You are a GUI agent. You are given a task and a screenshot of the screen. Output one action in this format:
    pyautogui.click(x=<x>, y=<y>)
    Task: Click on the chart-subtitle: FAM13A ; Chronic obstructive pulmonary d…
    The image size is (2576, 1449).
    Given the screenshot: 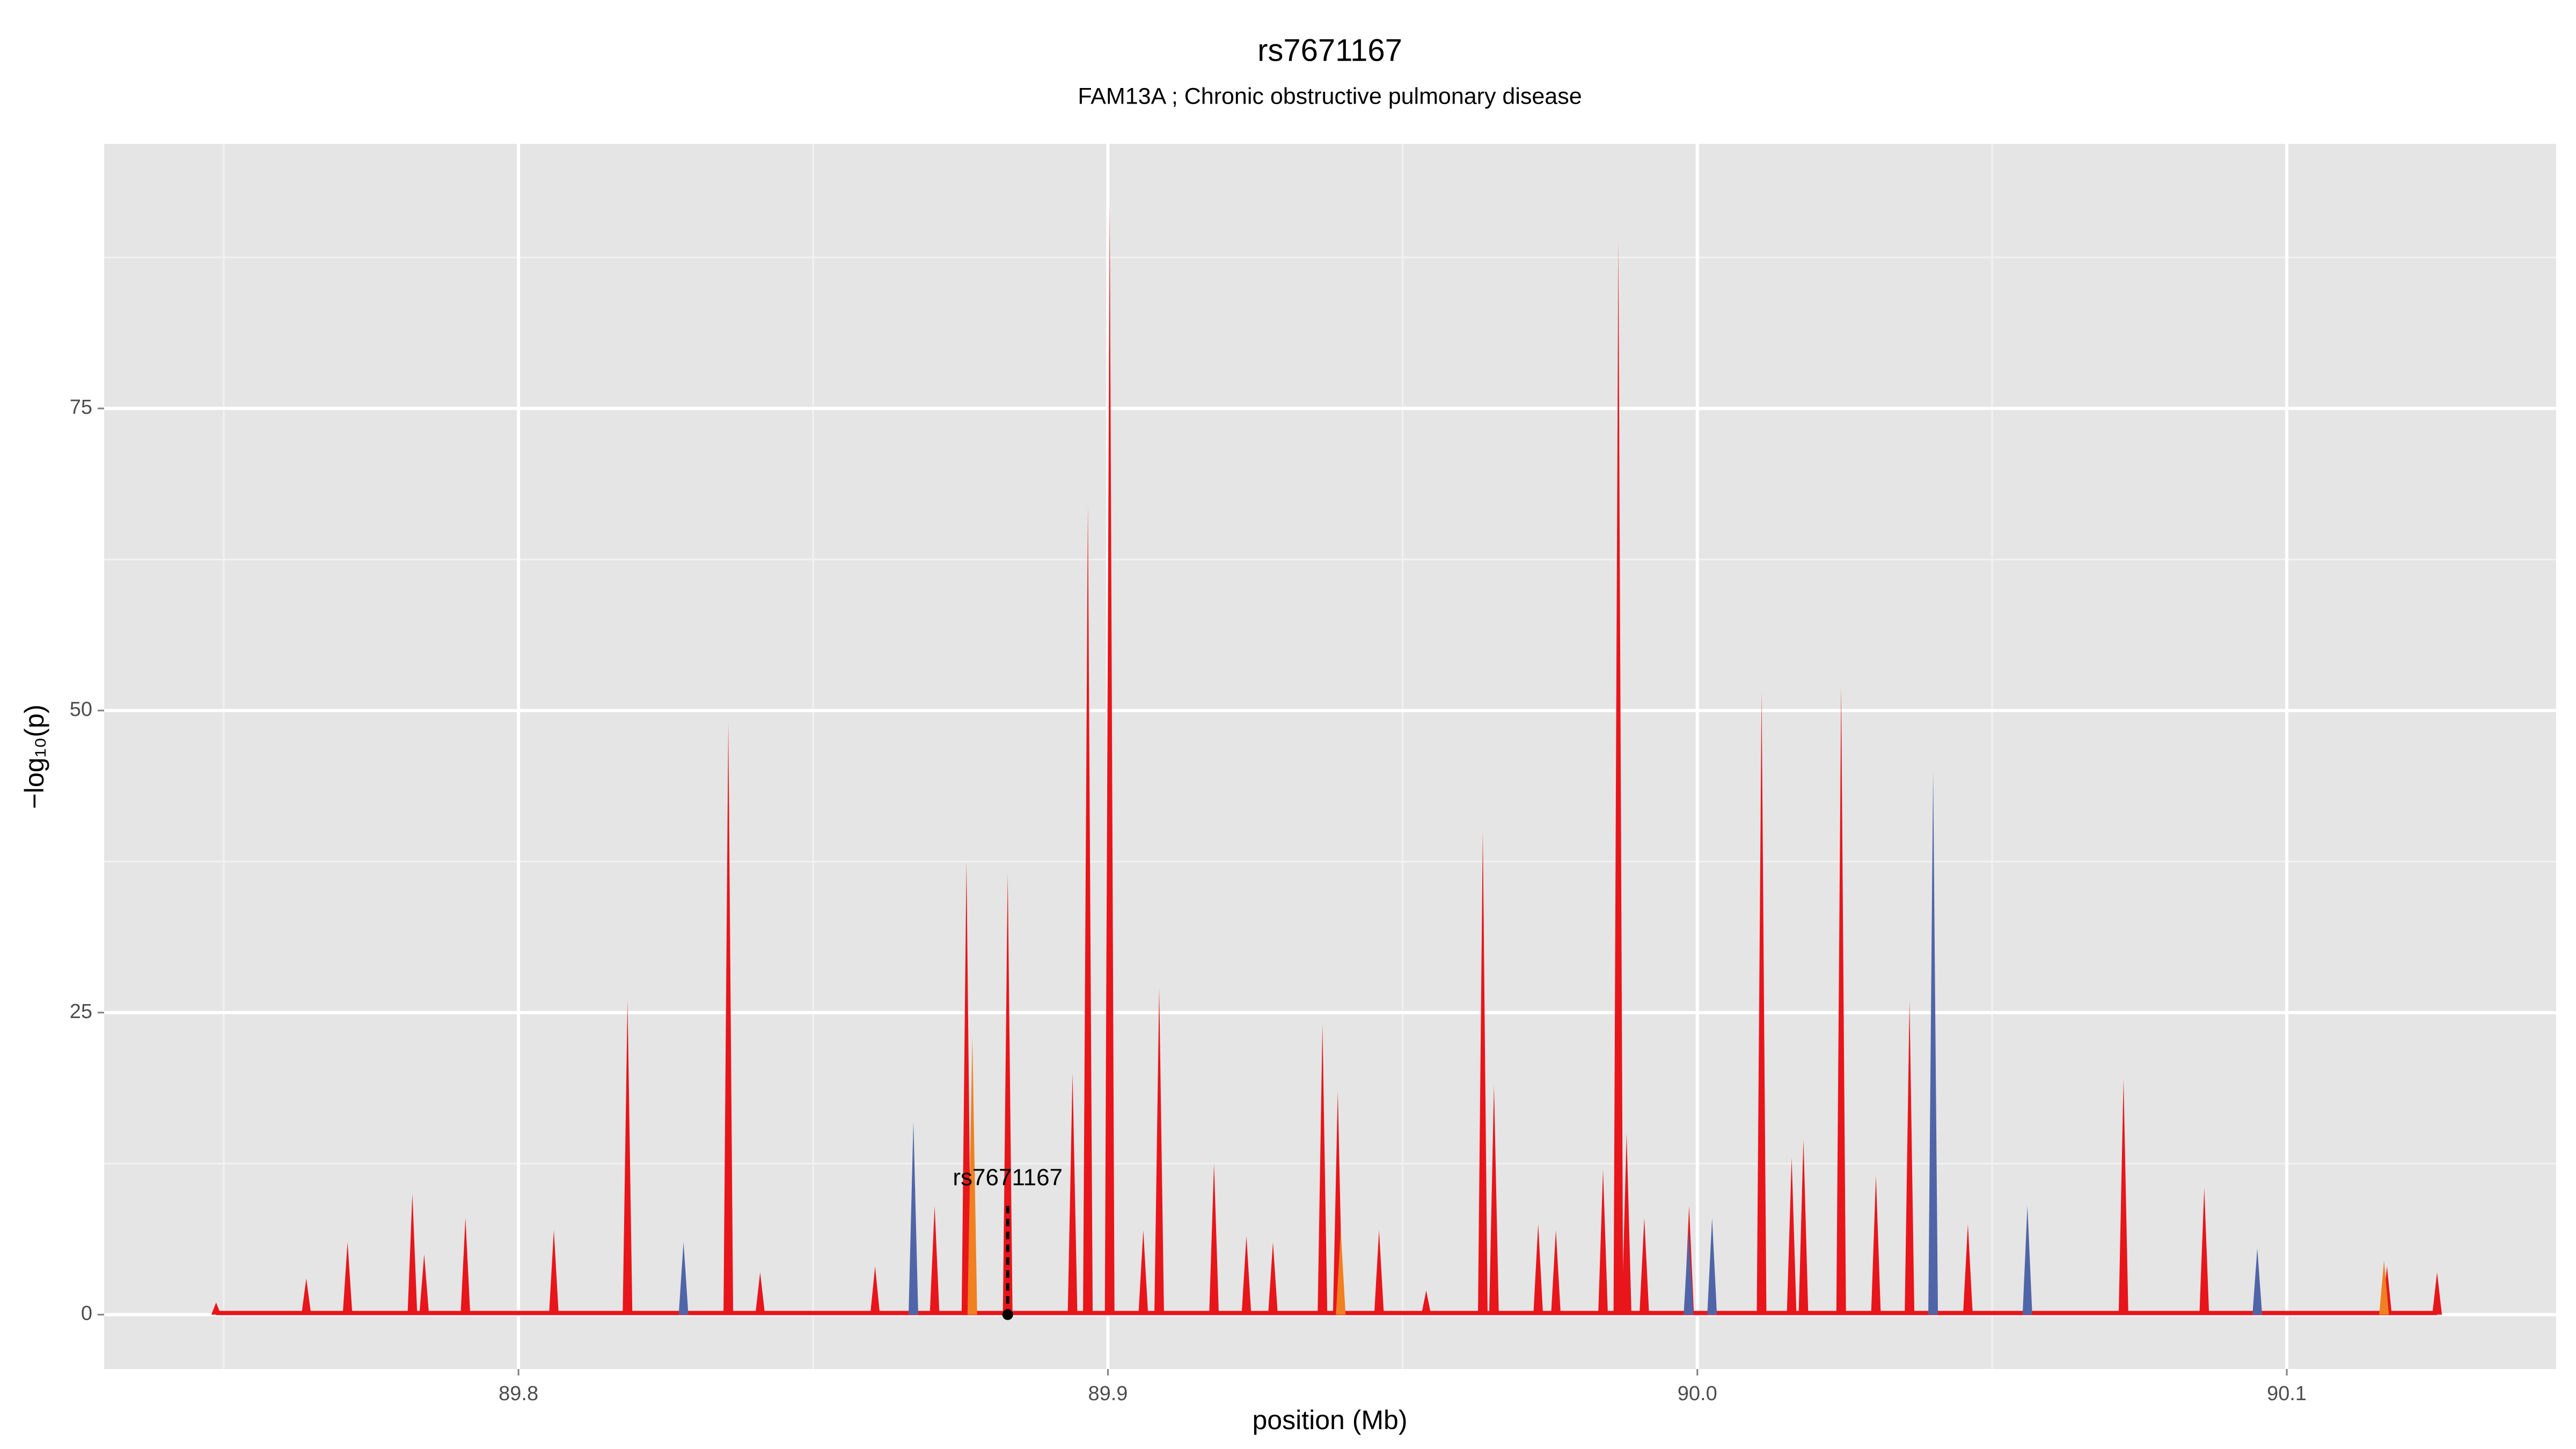 What is the action you would take?
    pyautogui.click(x=1330, y=96)
    